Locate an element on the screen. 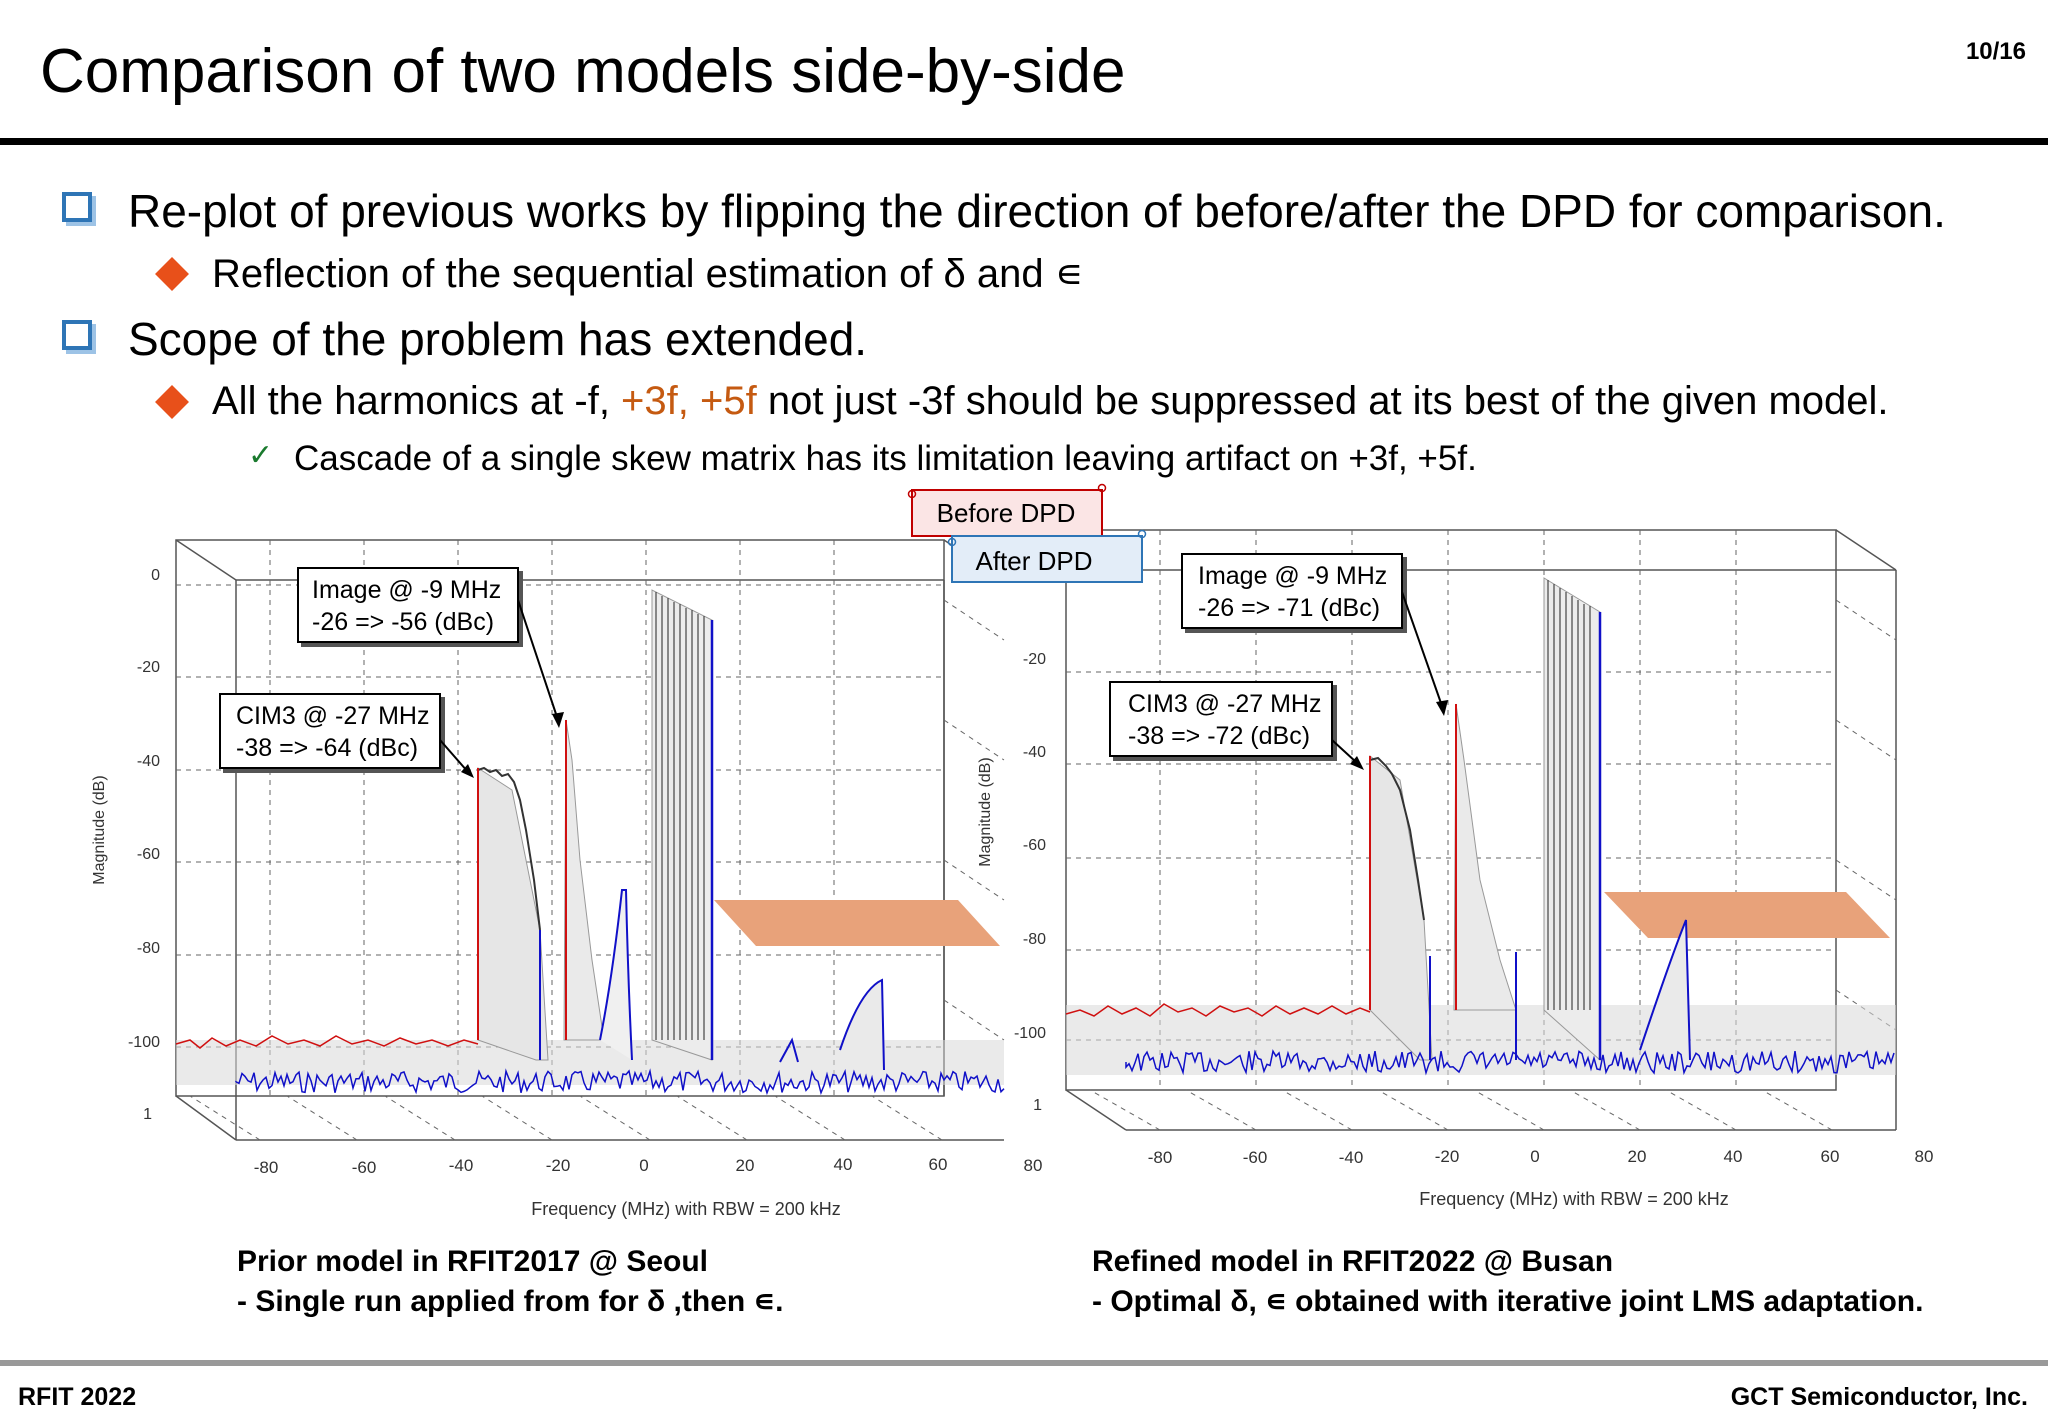 This screenshot has height=1422, width=2048. left-xtick: -40 is located at coordinates (461, 1165).